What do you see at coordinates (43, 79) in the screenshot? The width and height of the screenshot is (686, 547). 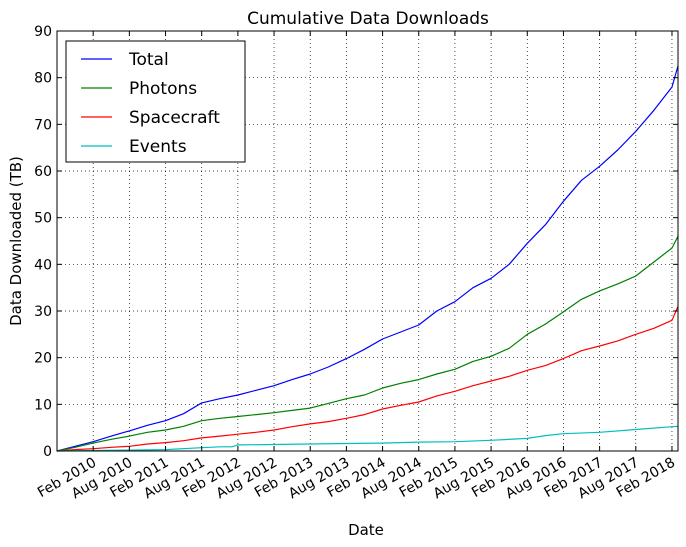 I see `y-tick-label: 80` at bounding box center [43, 79].